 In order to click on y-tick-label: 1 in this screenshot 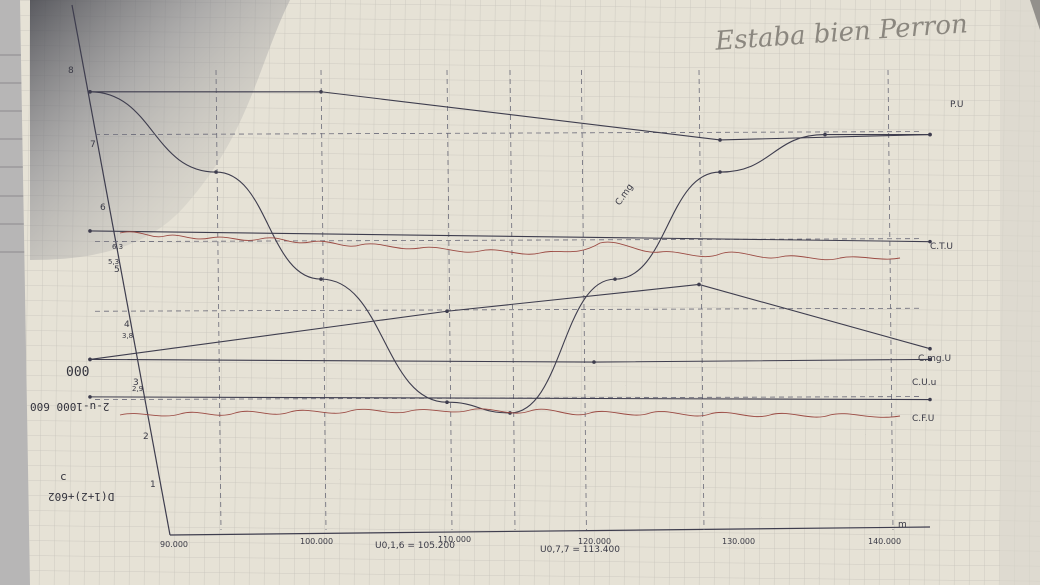, I will do `click(153, 485)`.